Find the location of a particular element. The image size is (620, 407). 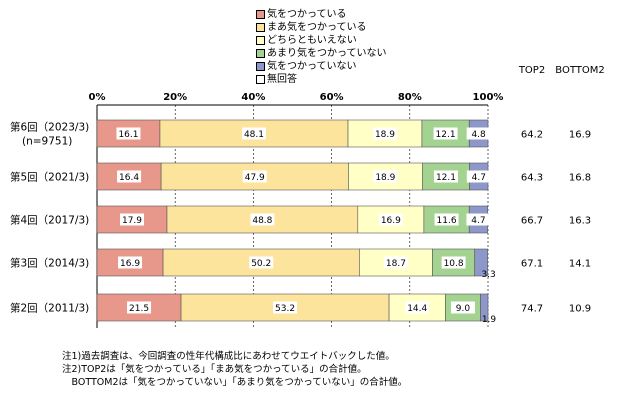

top2-value: 67.1 is located at coordinates (532, 264).